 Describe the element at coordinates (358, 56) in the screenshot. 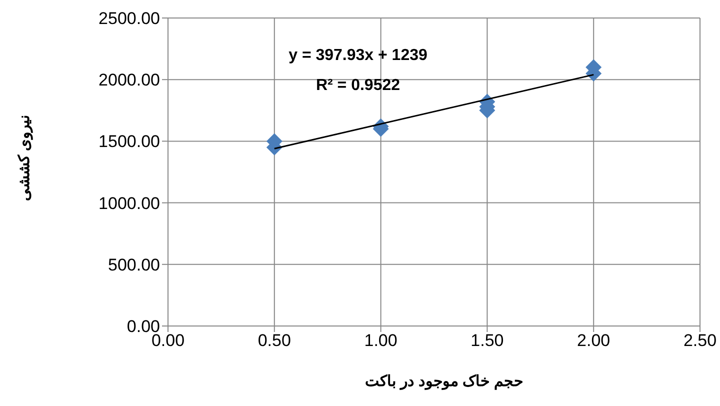

I see `fit-equation: y = 397.93x + 1239` at that location.